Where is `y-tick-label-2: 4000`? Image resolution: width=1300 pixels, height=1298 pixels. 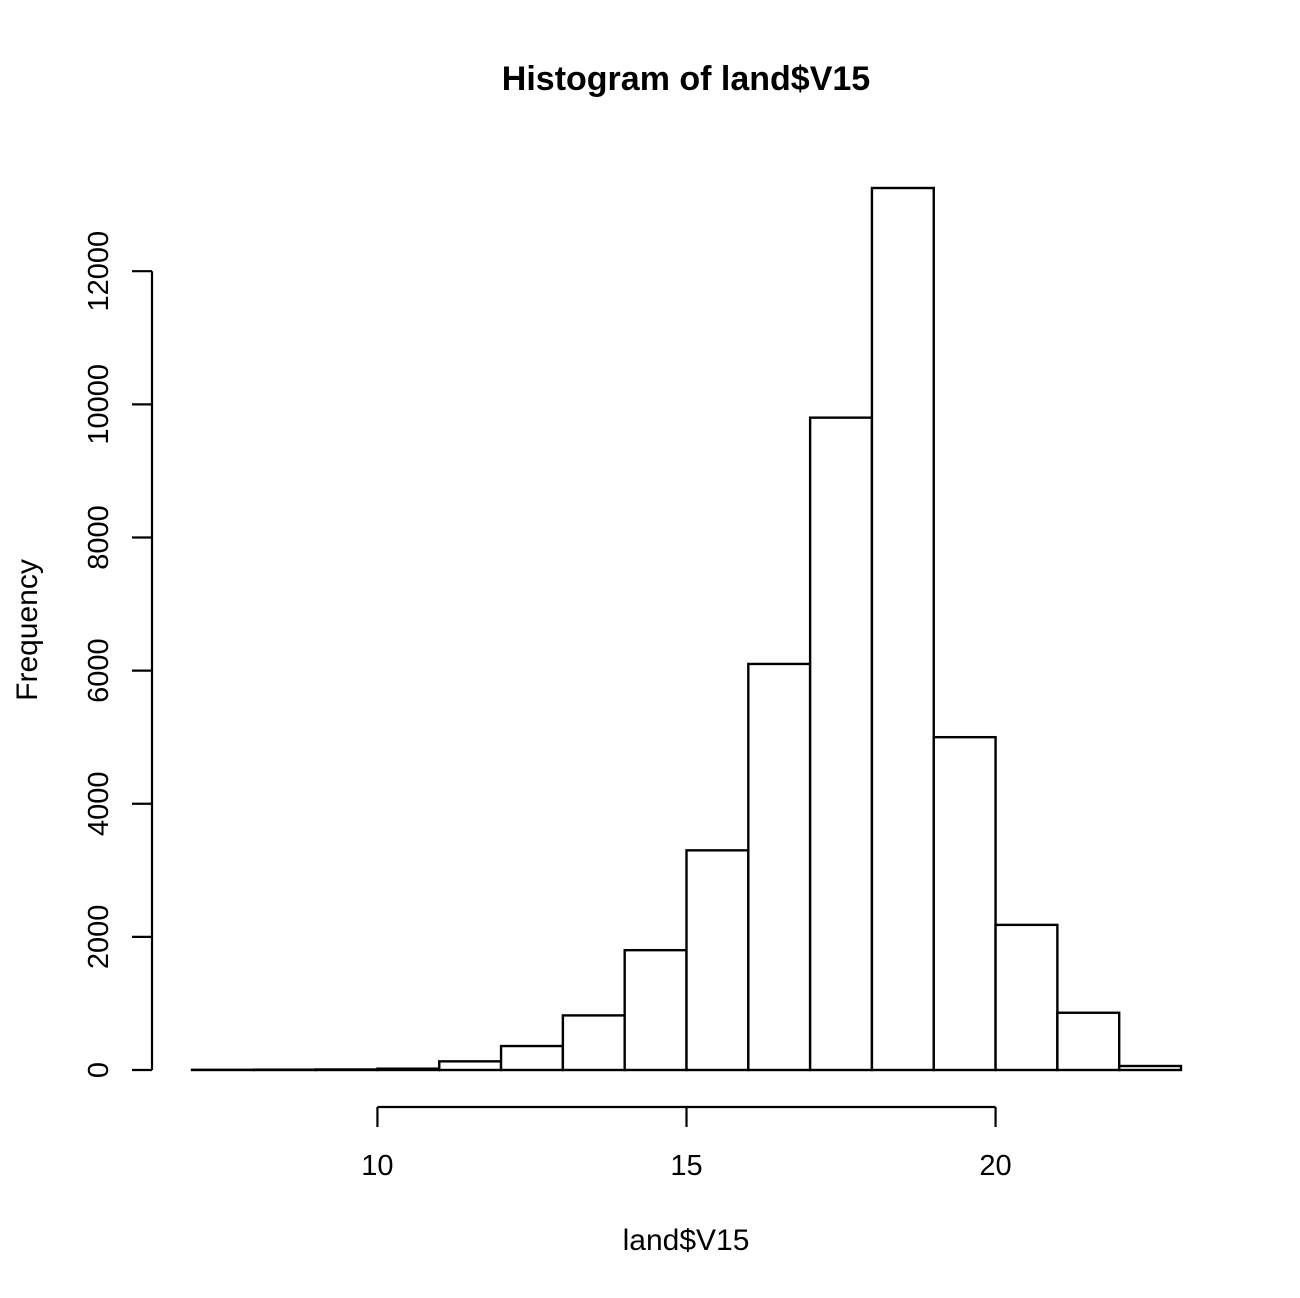 y-tick-label-2: 4000 is located at coordinates (99, 803).